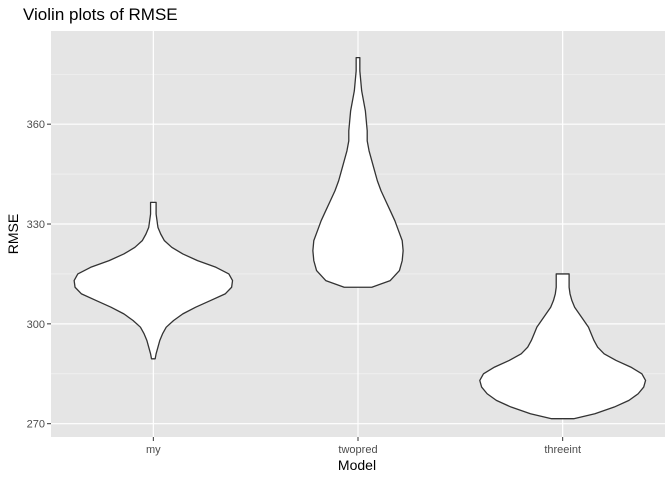  I want to click on y-tick-label: 330, so click(36, 225).